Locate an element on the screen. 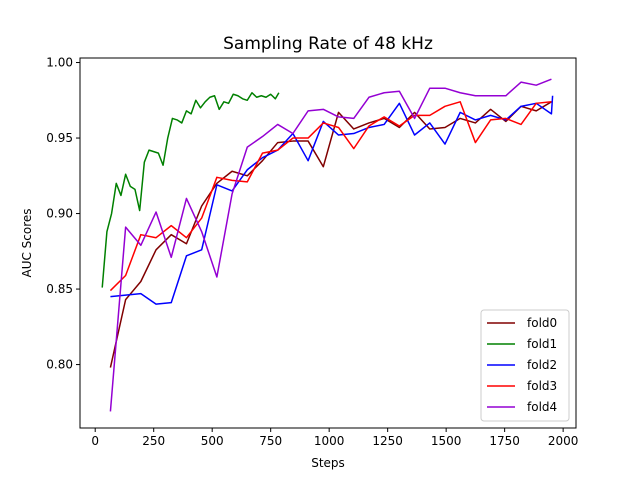  x-axis-label: Steps is located at coordinates (328, 463).